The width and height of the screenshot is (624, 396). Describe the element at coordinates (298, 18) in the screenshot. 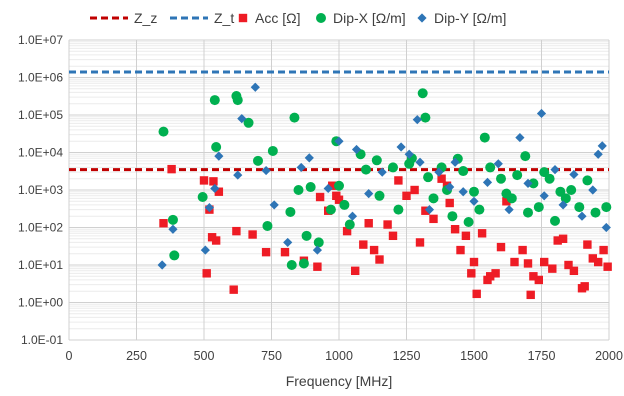

I see `legend: Z_z Z_t Acc [Ω] Dip-X [Ω/m] Dip-Y [Ω/m]` at that location.